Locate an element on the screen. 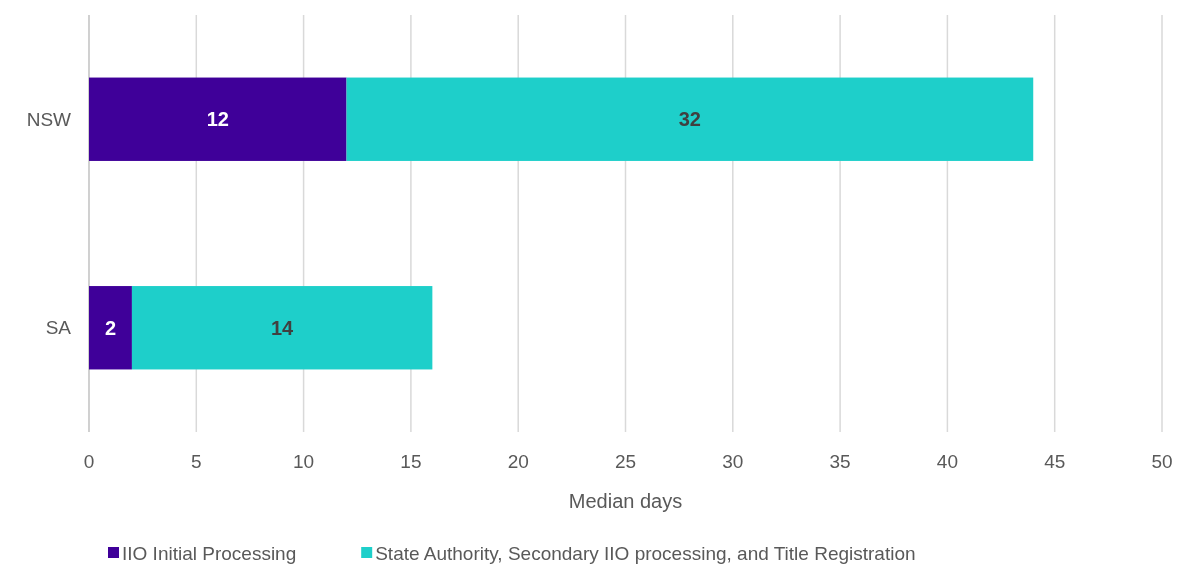 This screenshot has height=567, width=1179. x-tick-label: 10 is located at coordinates (304, 461).